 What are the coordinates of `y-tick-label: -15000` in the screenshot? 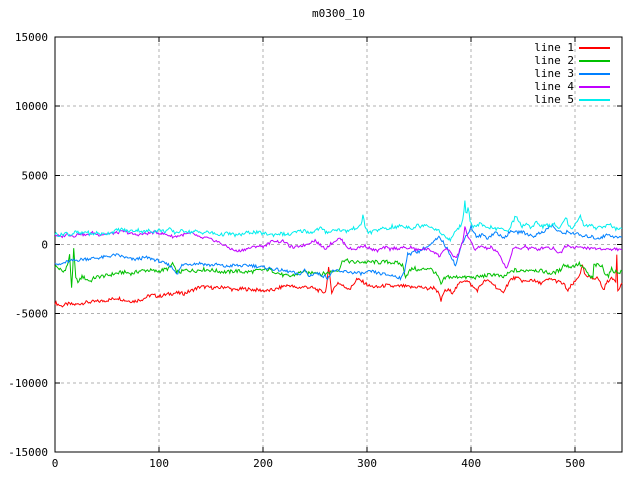 It's located at (28, 452).